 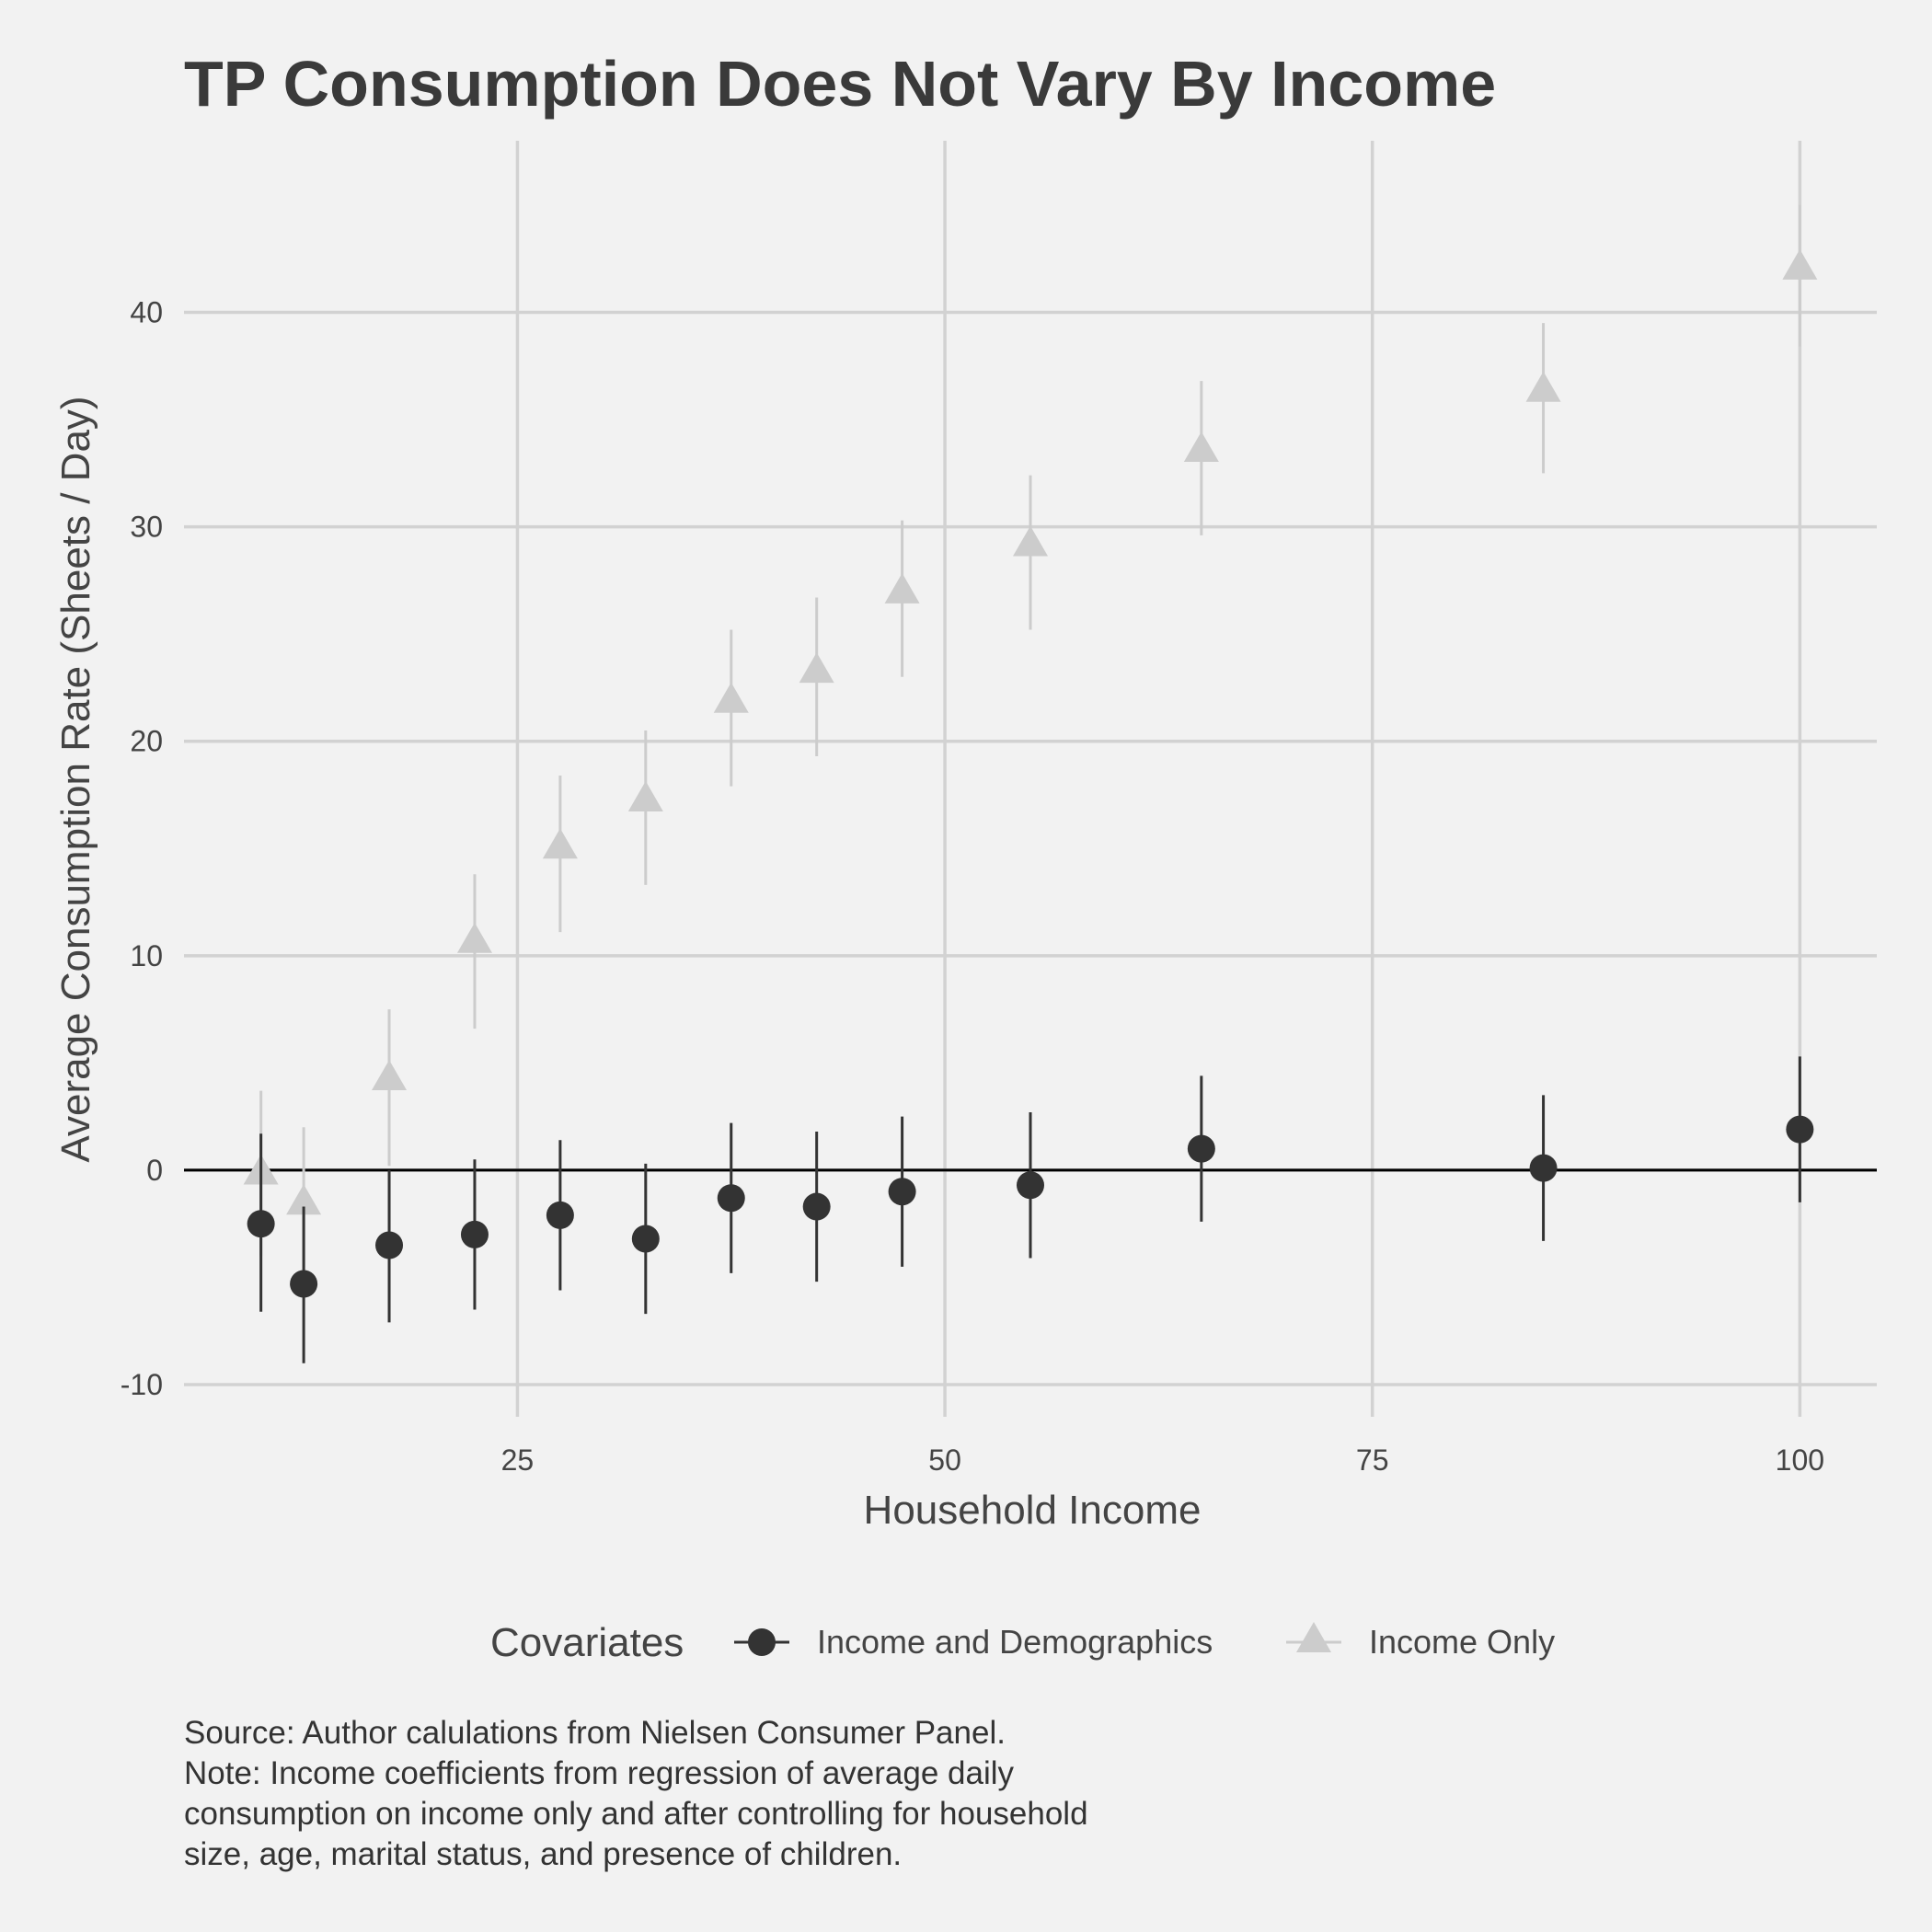 What do you see at coordinates (146, 955) in the screenshot?
I see `y-tick-label: 10` at bounding box center [146, 955].